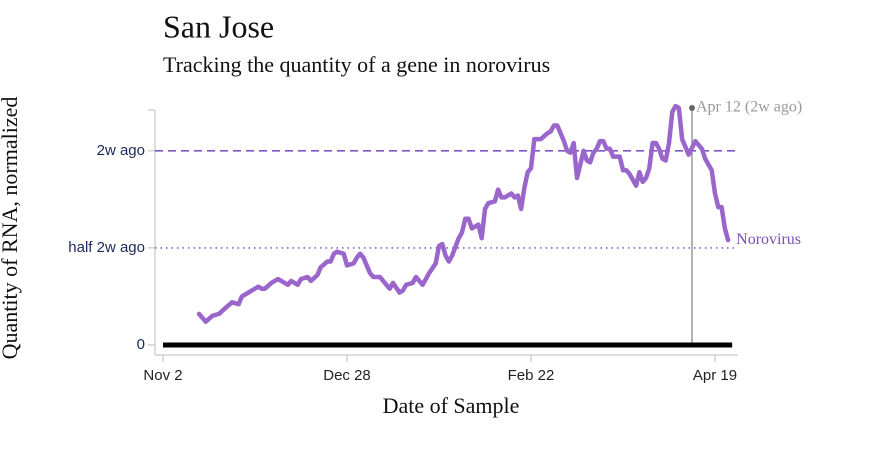 This screenshot has width=878, height=464. I want to click on annotation-dot, so click(692, 108).